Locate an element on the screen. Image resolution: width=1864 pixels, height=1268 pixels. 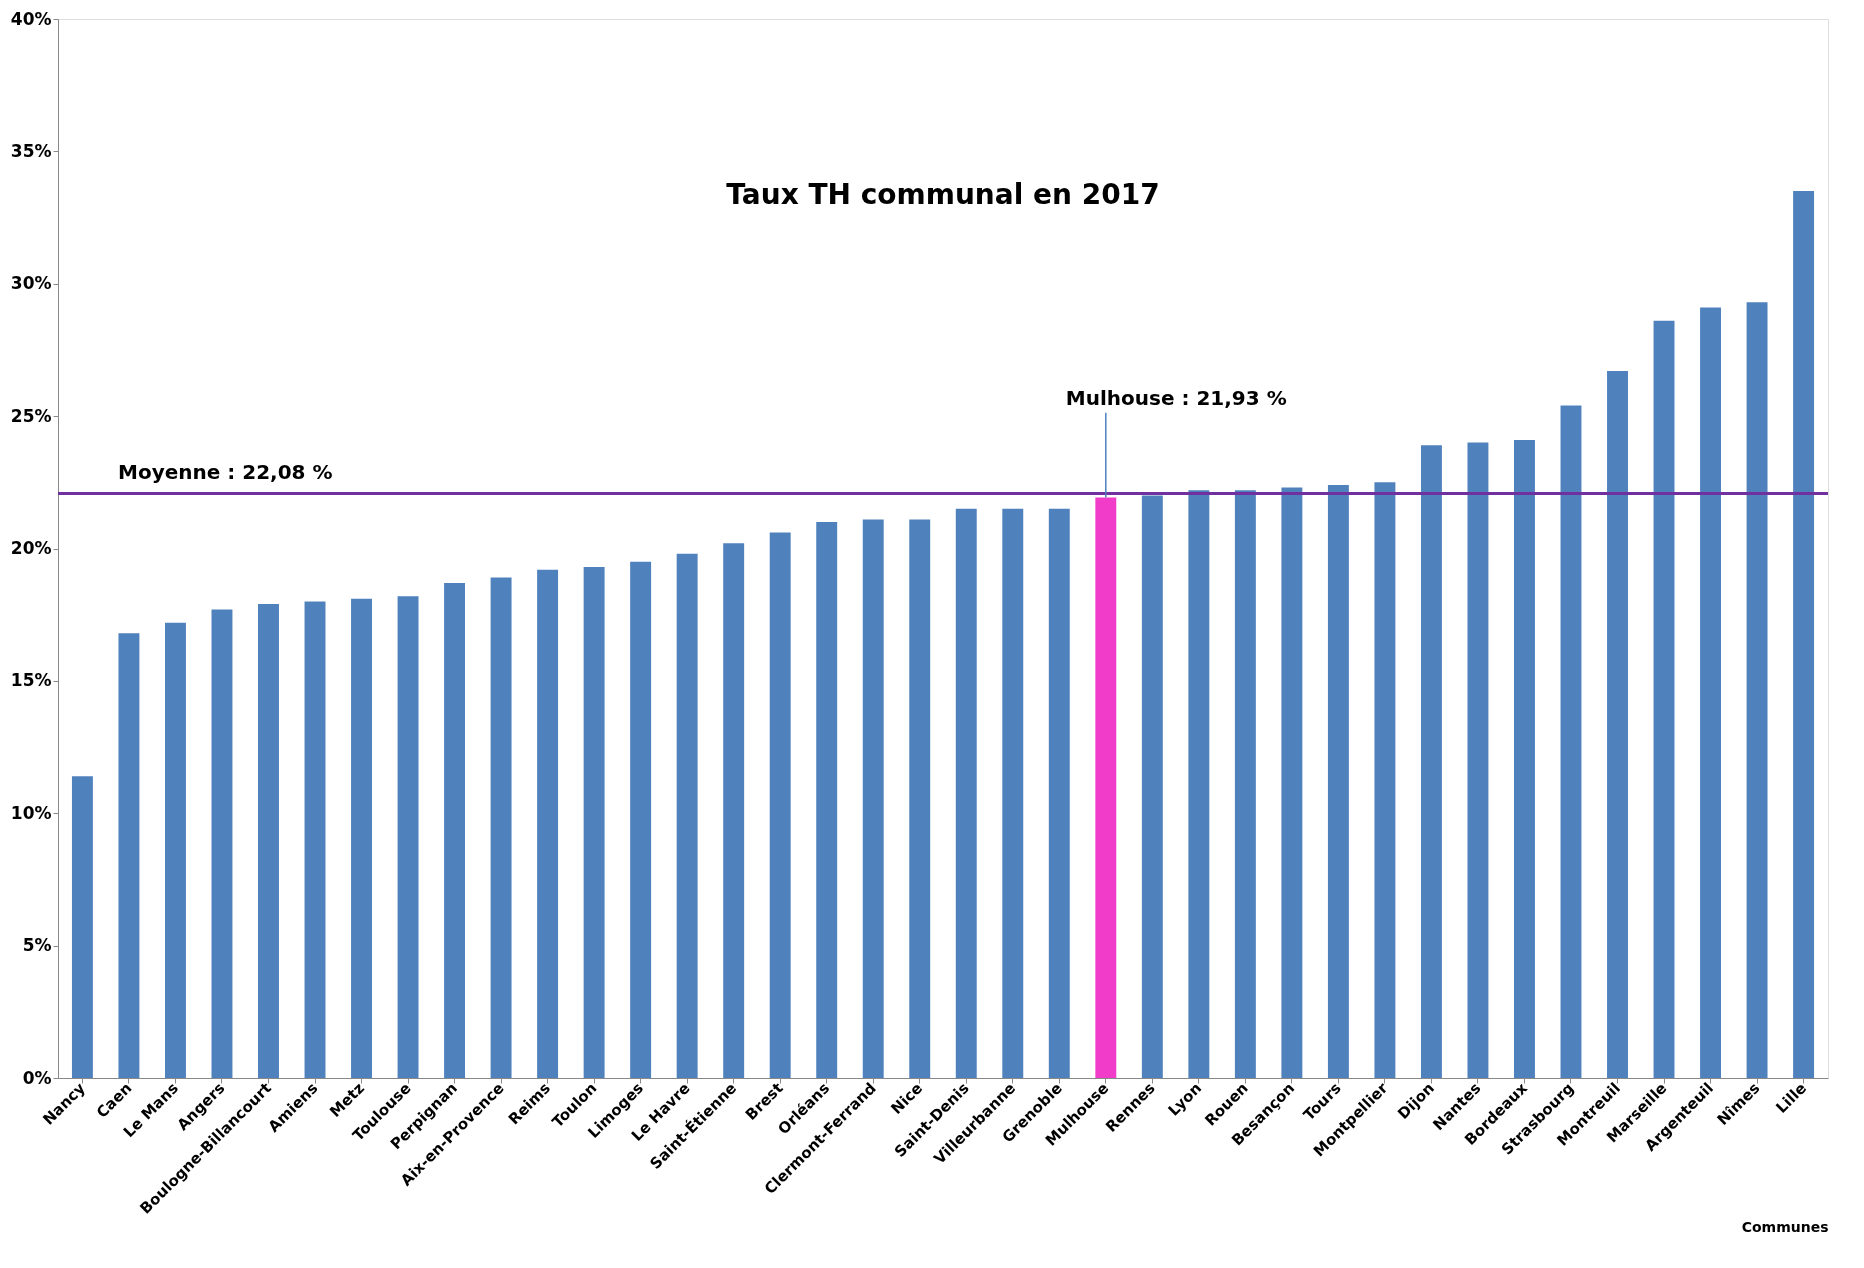
y-tick-label: 0% is located at coordinates (37, 1077).